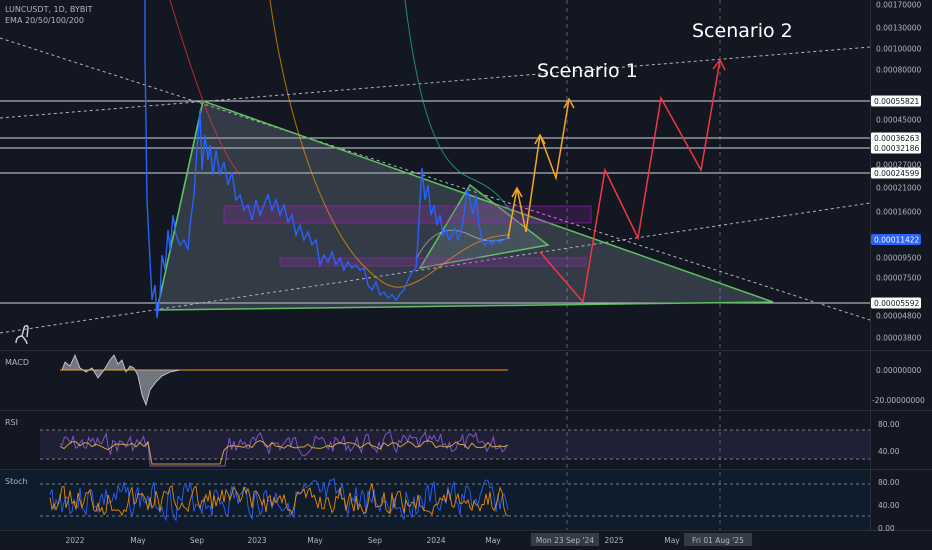 This screenshot has height=550, width=932. I want to click on time-axis-label: Mon 23 Sep '24, so click(565, 540).